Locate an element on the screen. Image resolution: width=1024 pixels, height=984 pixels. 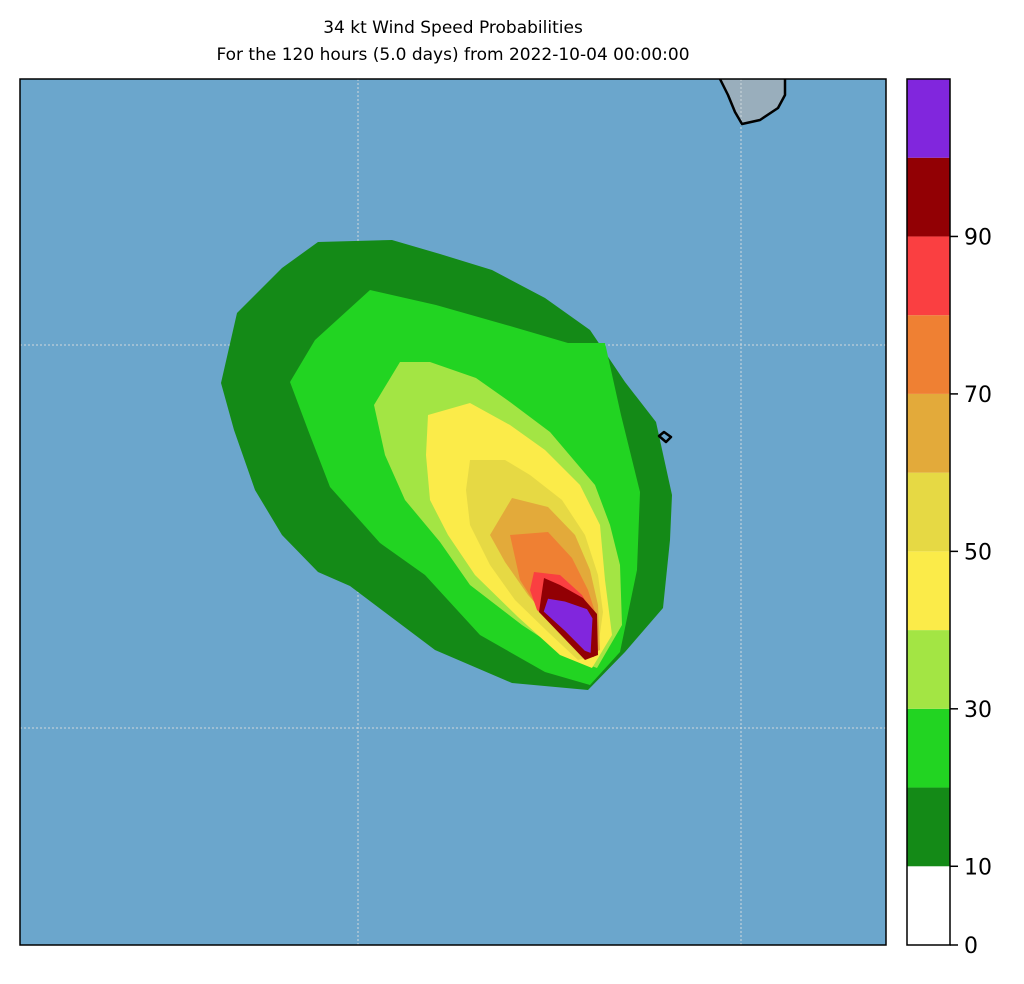
coastline-mainland is located at coordinates (752, 102).